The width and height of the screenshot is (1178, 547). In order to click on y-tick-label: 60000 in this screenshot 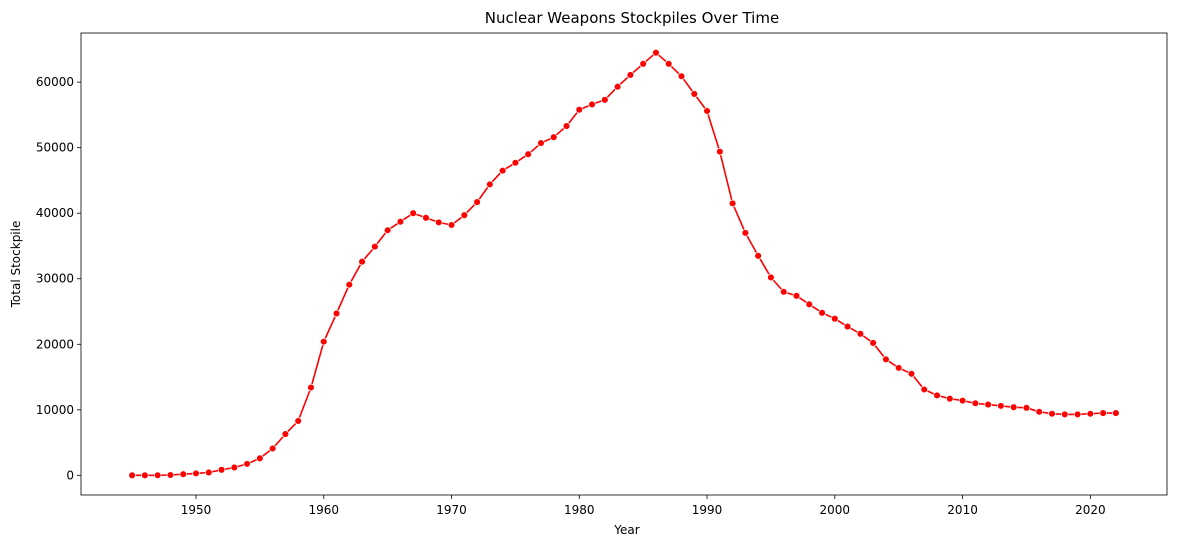, I will do `click(55, 82)`.